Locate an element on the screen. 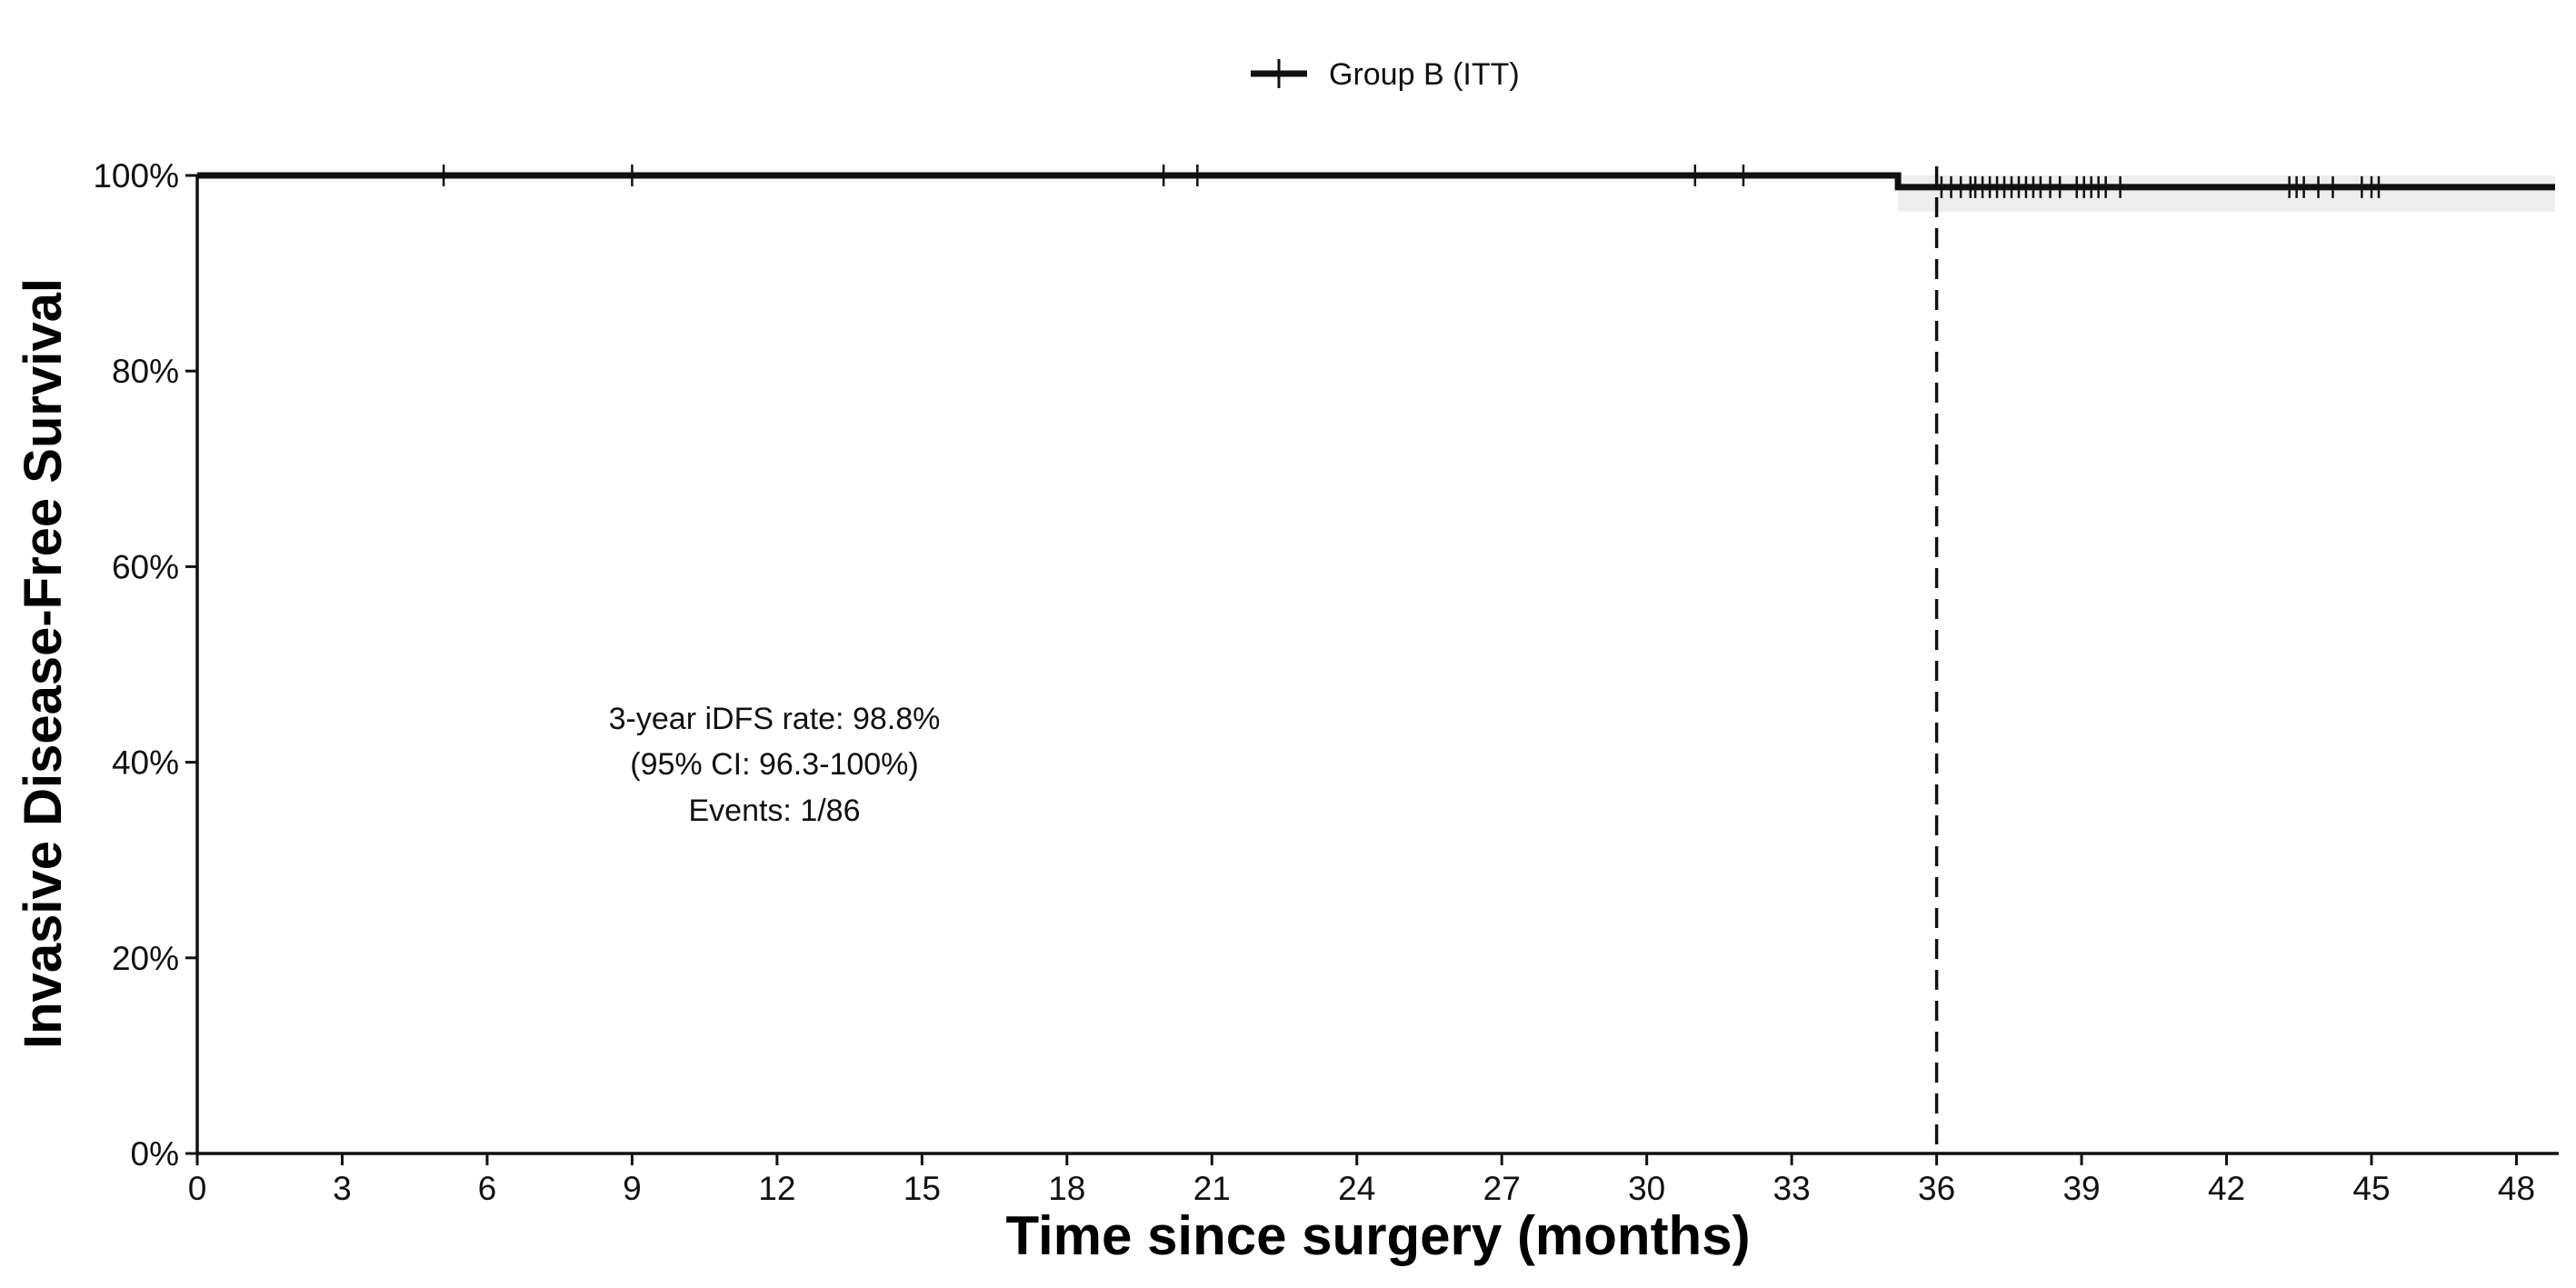 The image size is (2576, 1288). y-tick-label: 100% is located at coordinates (136, 176).